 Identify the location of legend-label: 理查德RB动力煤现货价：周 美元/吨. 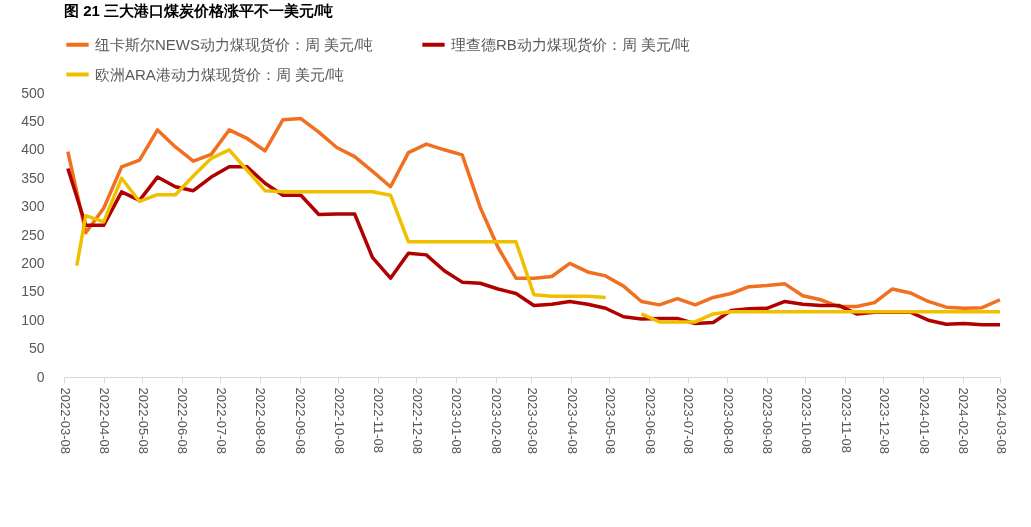
(571, 44).